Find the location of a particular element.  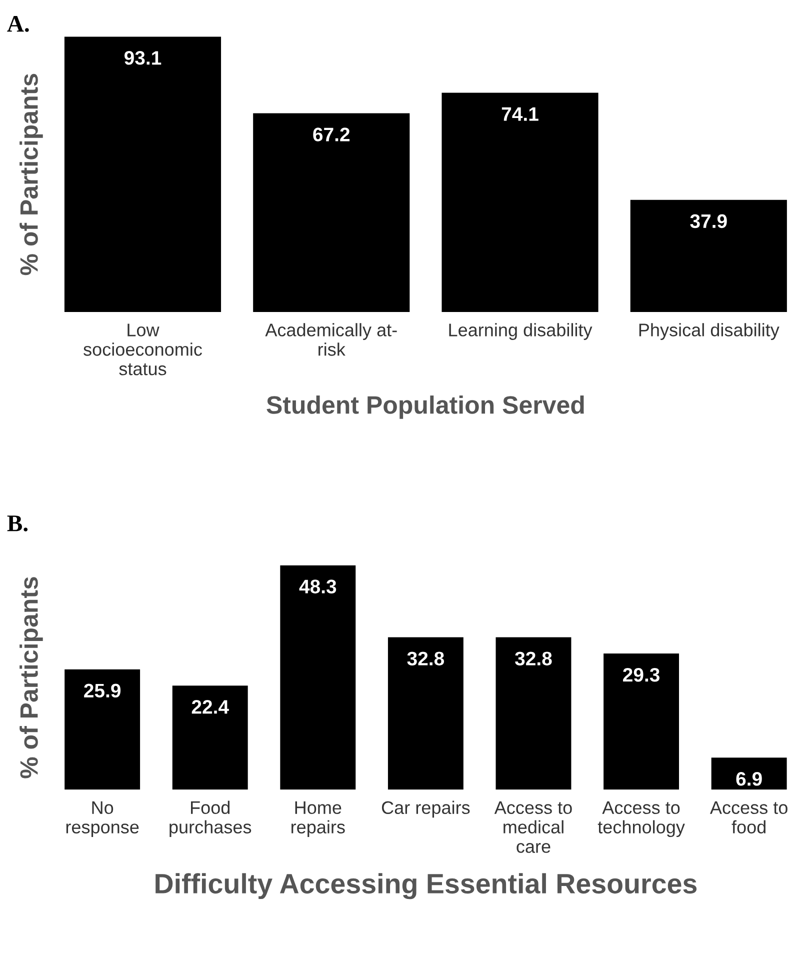

data-label: 6.9 is located at coordinates (749, 779).